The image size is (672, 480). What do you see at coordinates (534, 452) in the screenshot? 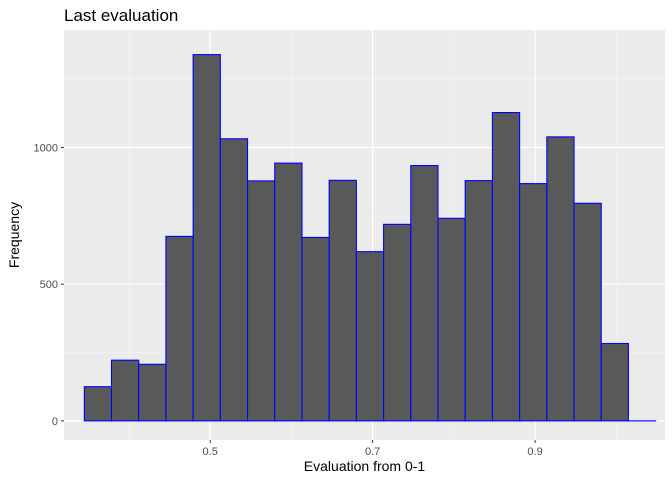
I see `x-tick-label: 0.9` at bounding box center [534, 452].